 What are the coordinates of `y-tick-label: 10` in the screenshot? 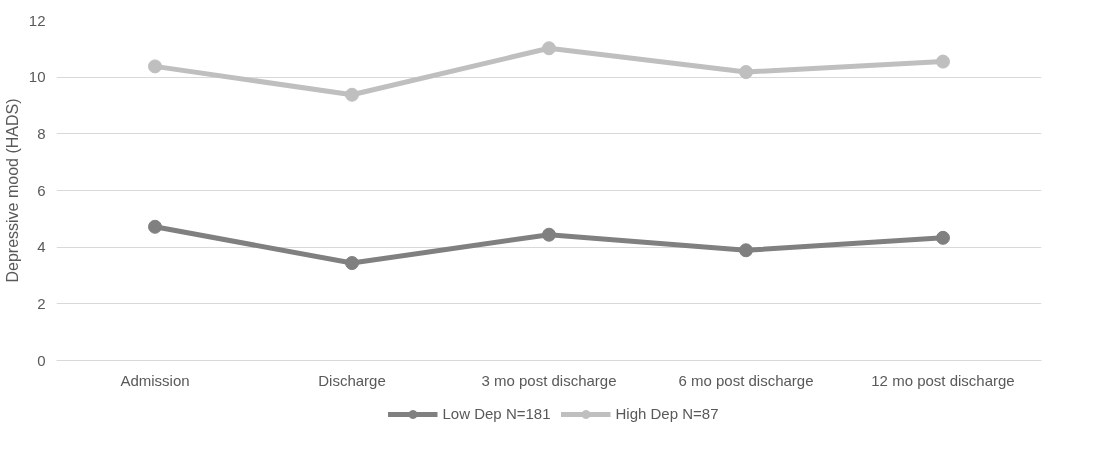 It's located at (37, 77).